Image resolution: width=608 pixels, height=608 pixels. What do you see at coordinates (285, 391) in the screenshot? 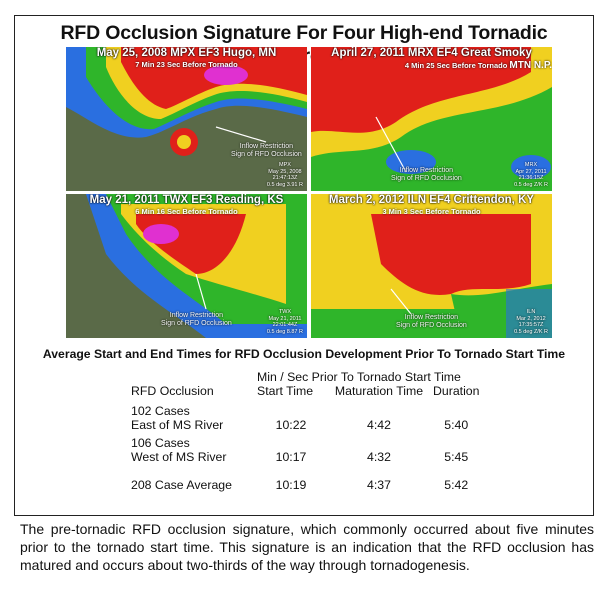
I see `column-header: Start Time` at bounding box center [285, 391].